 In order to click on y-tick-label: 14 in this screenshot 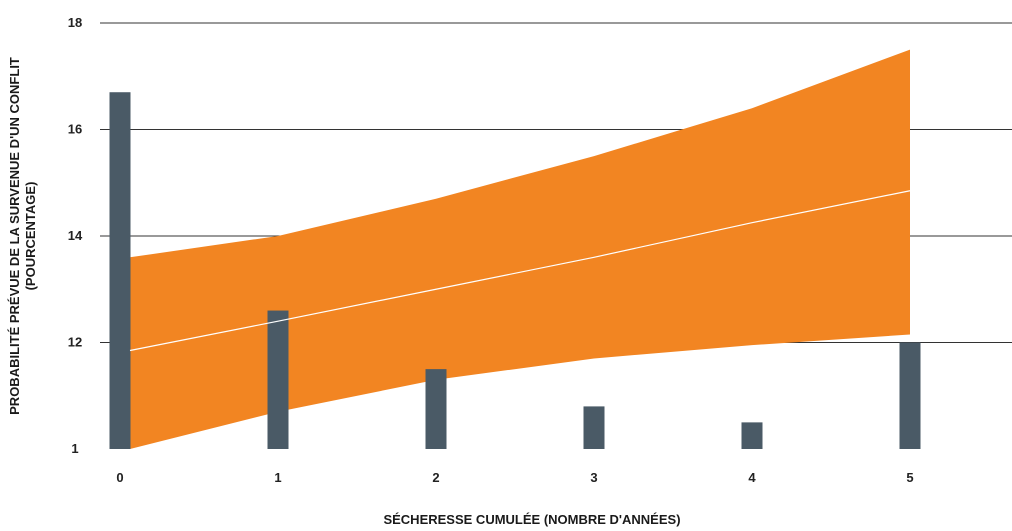, I will do `click(75, 235)`.